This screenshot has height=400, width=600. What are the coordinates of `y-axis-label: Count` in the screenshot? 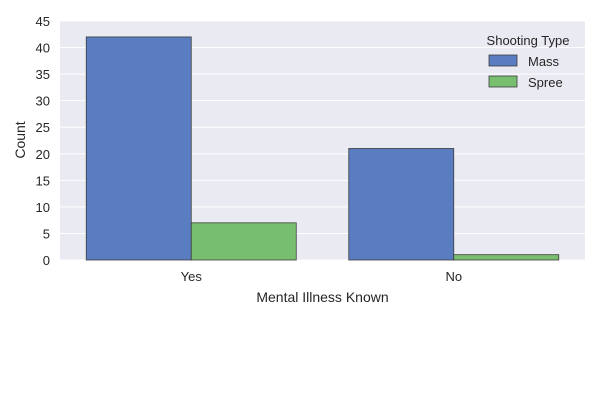 It's located at (20, 139).